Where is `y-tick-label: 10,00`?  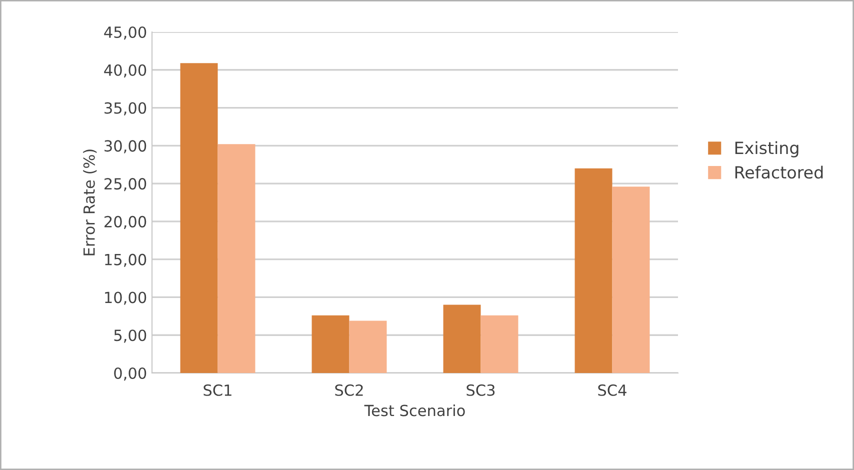
y-tick-label: 10,00 is located at coordinates (125, 298).